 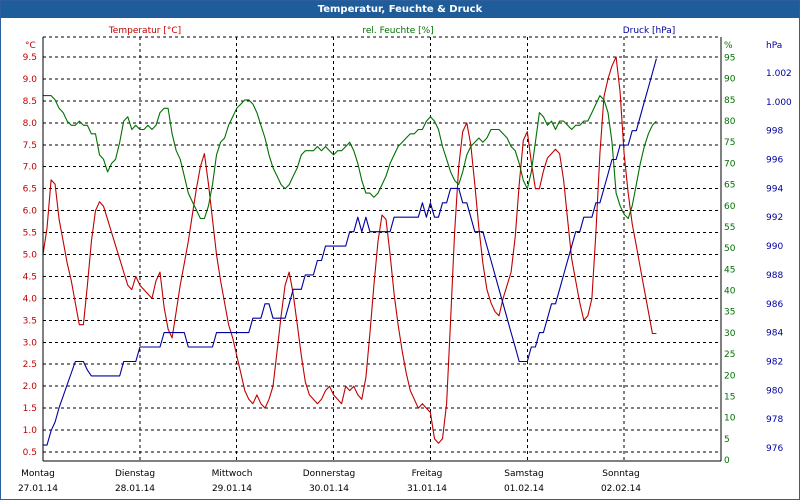 What do you see at coordinates (730, 80) in the screenshot?
I see `mid-tick-label: 90` at bounding box center [730, 80].